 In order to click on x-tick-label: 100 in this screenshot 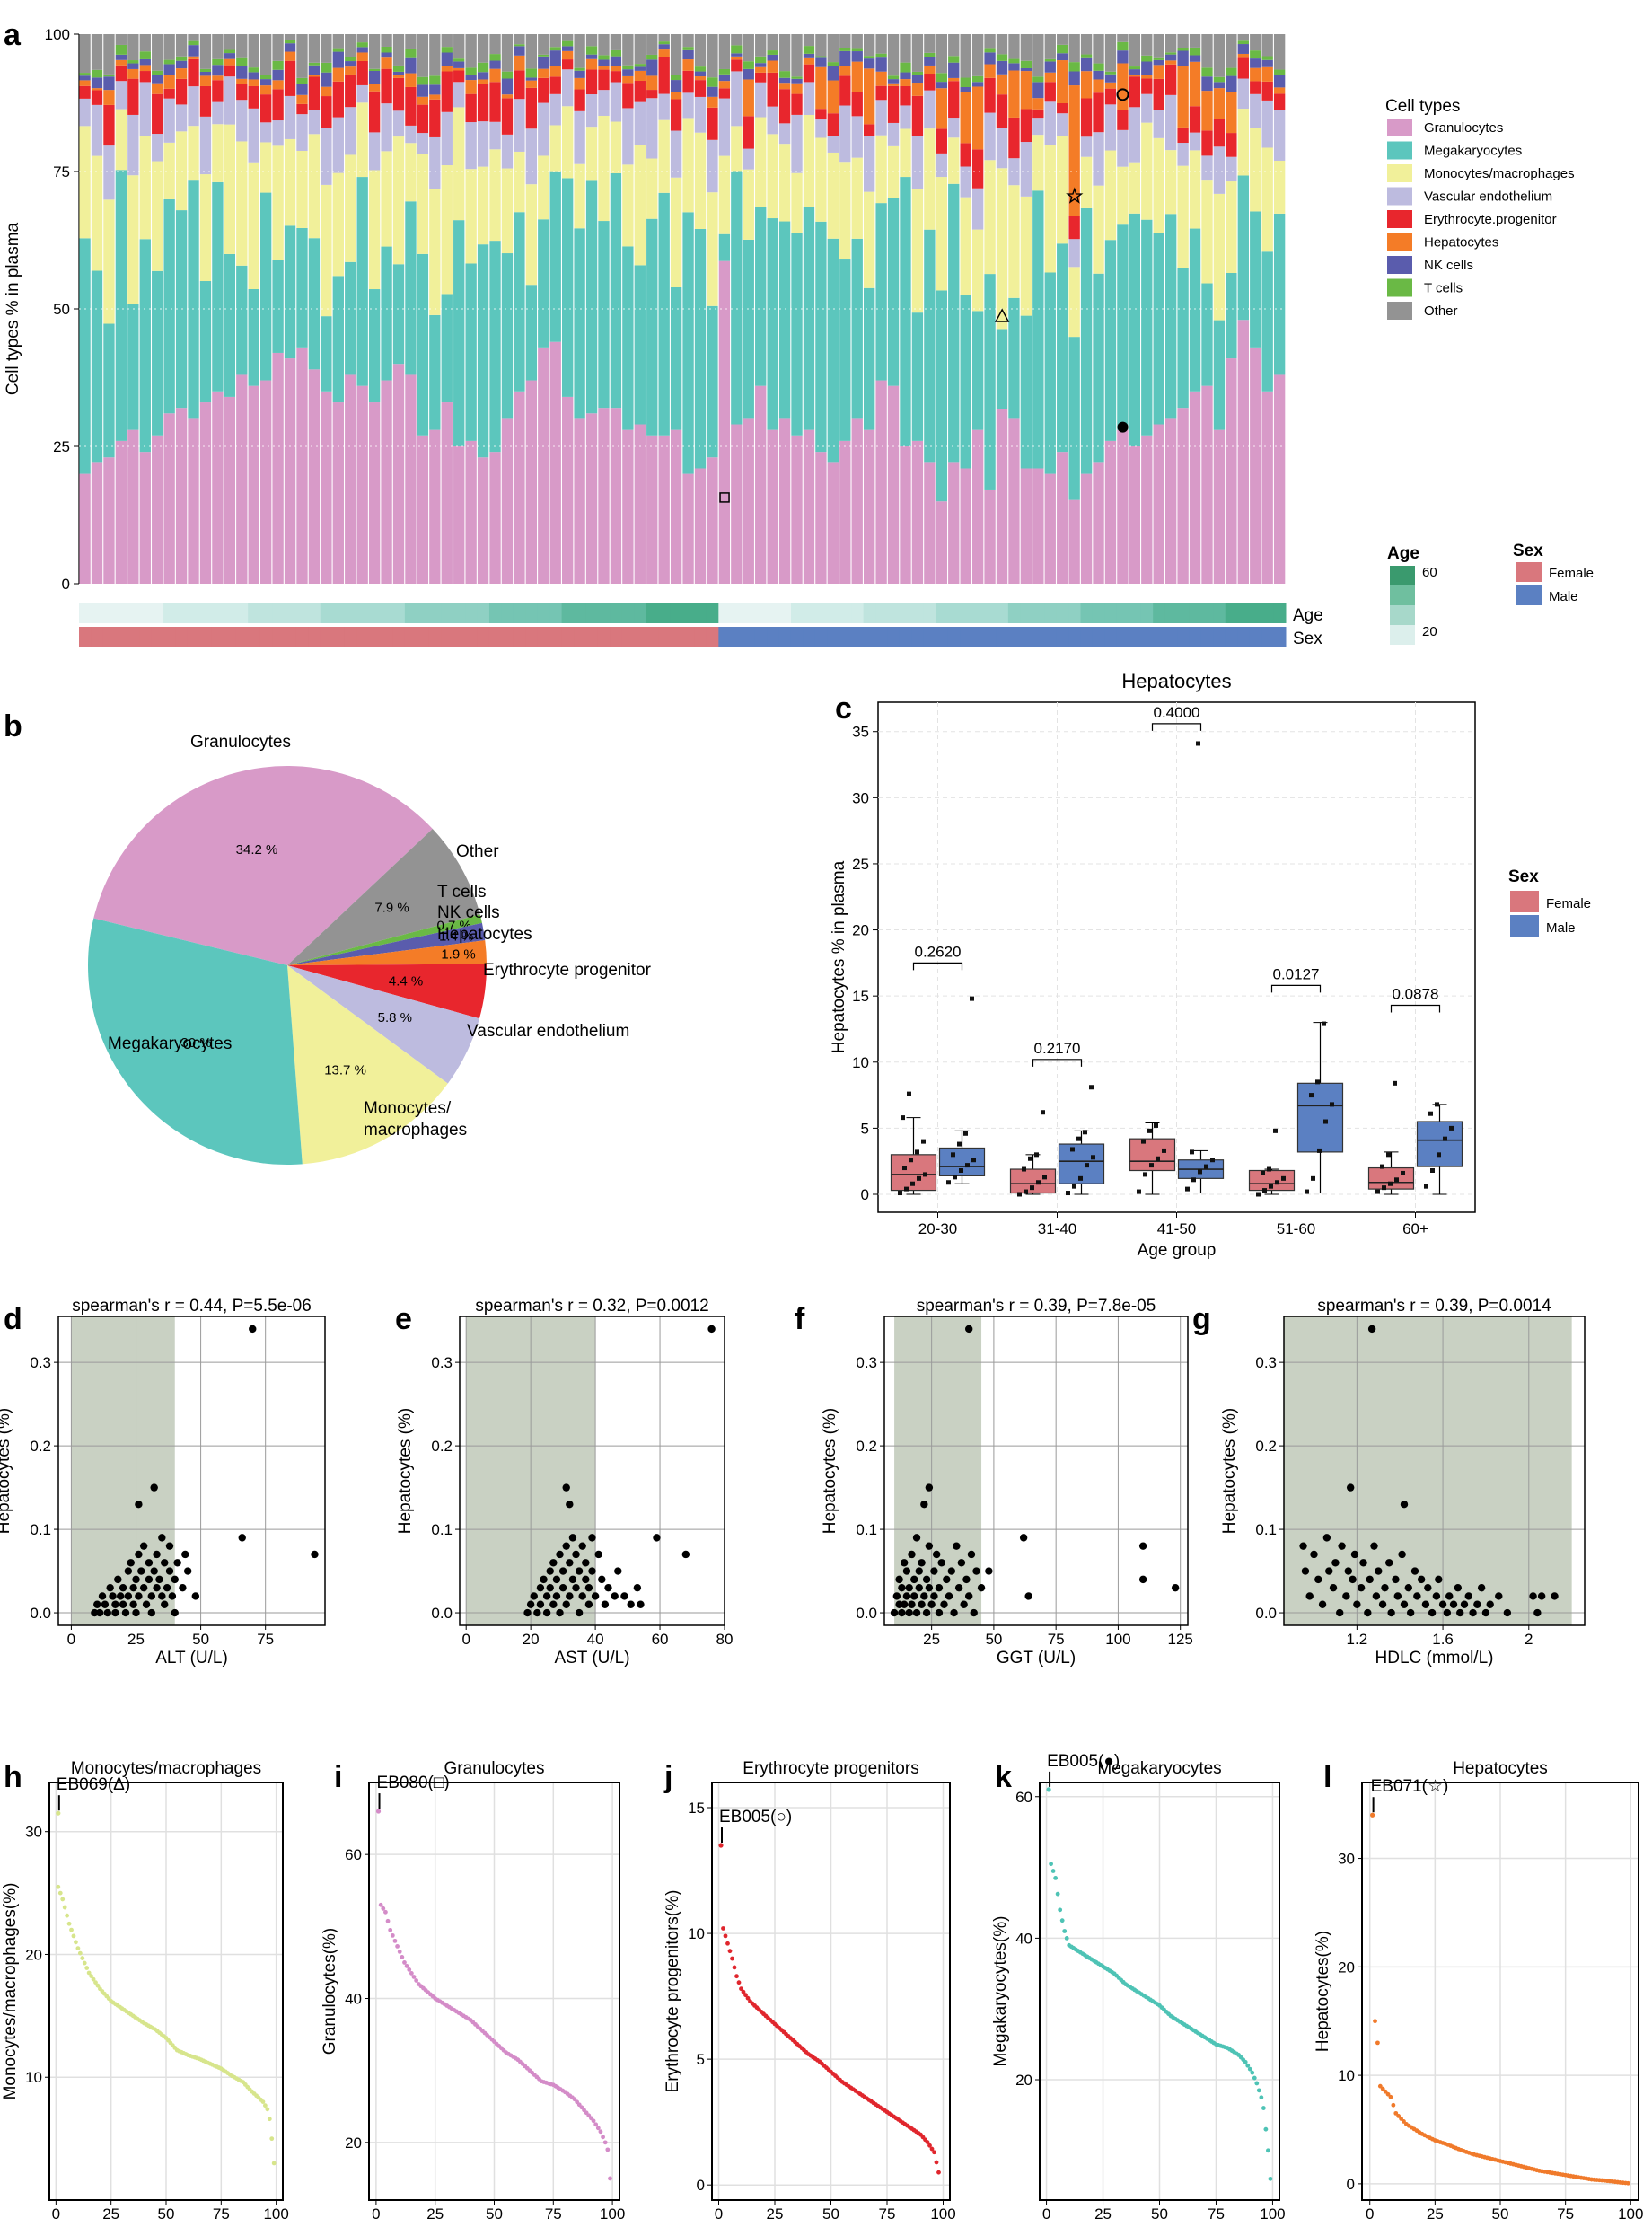, I will do `click(613, 2214)`.